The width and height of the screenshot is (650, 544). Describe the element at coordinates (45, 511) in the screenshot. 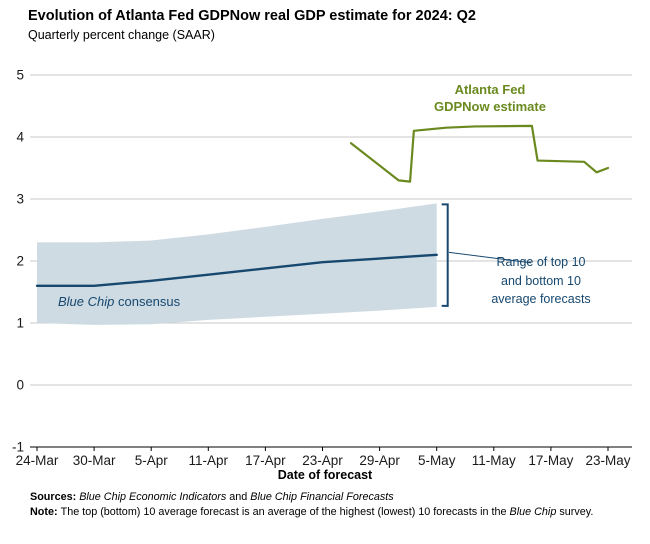

I see `note-label: Note:` at that location.